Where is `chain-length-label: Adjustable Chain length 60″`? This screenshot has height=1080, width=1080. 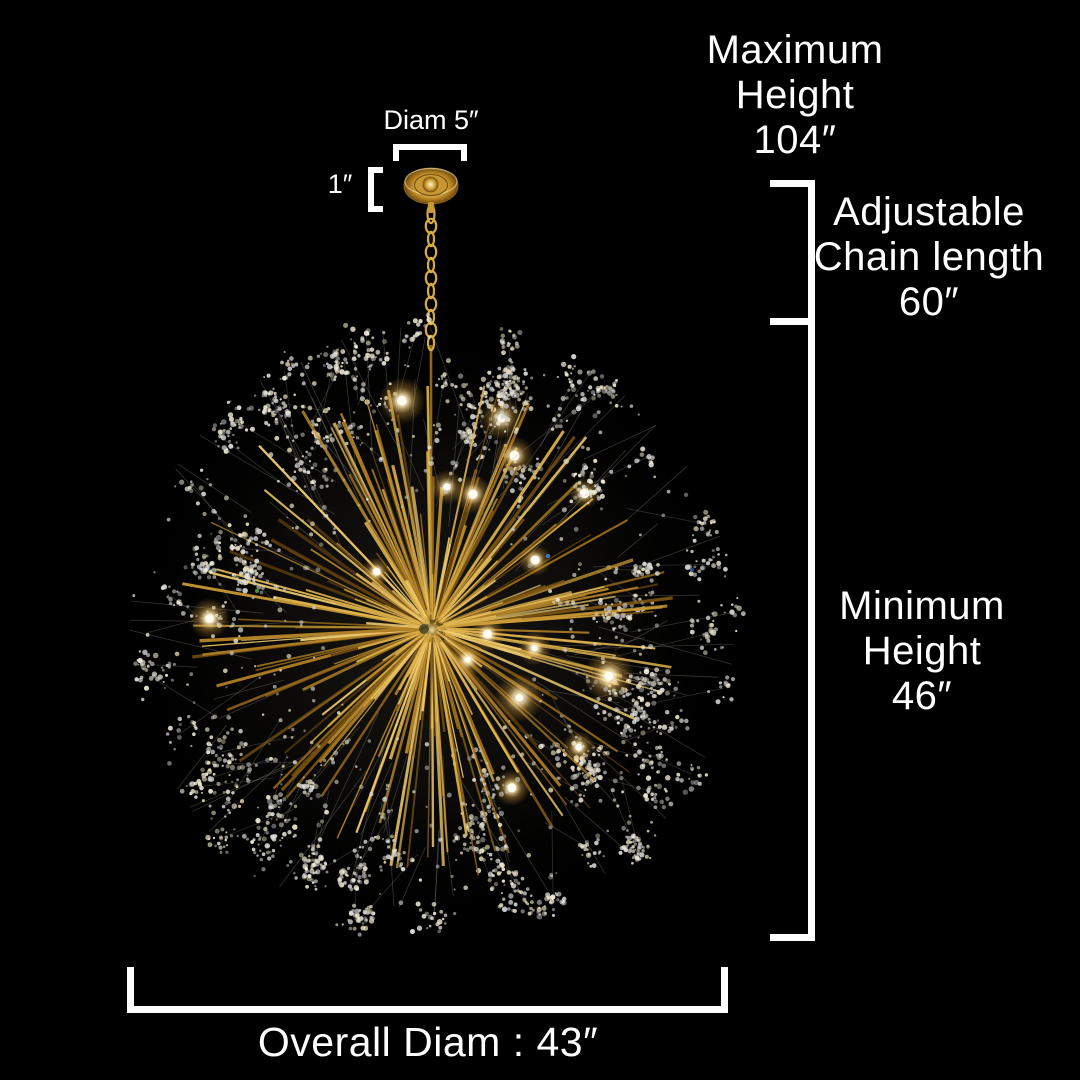 chain-length-label: Adjustable Chain length 60″ is located at coordinates (929, 257).